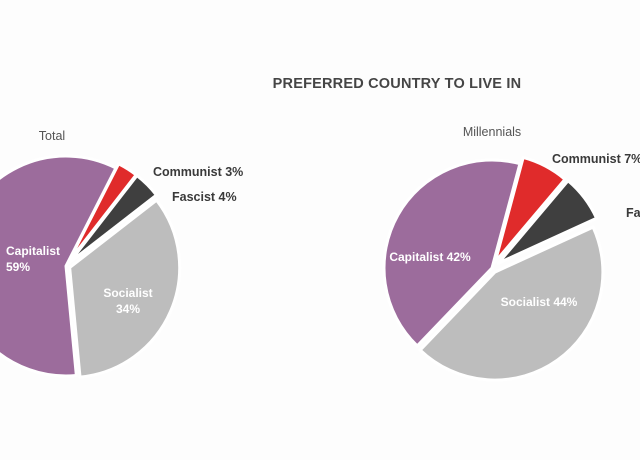  Describe the element at coordinates (33, 259) in the screenshot. I see `slice-label-total-capitalist: Capitalist 59%` at that location.